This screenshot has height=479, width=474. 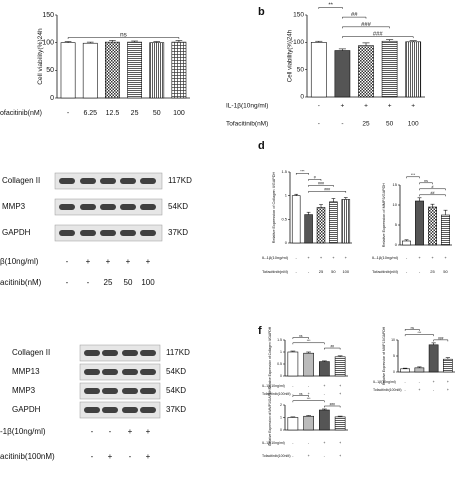 What do you see at coordinates (180, 180) in the screenshot?
I see `band-size: 117KD` at bounding box center [180, 180].